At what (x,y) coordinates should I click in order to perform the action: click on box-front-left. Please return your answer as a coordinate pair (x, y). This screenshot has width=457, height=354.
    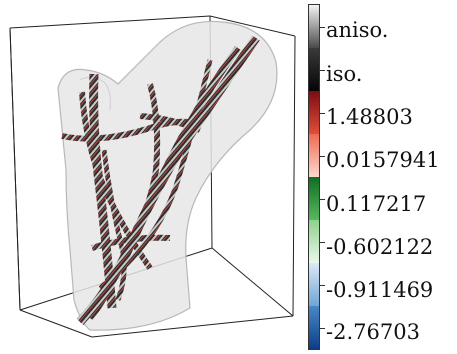
    Looking at the image, I should click on (15, 169).